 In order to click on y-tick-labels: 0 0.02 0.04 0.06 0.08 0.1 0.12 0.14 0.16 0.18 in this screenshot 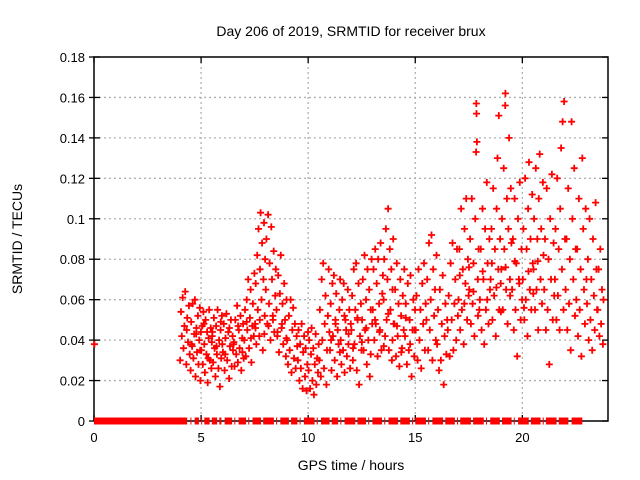, I will do `click(72, 239)`.